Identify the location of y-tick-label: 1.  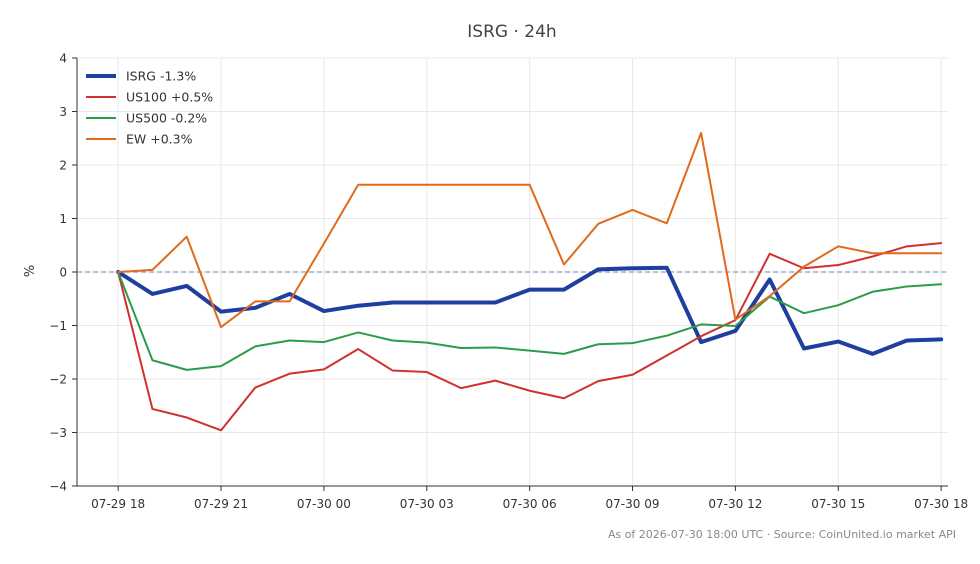
(63, 219).